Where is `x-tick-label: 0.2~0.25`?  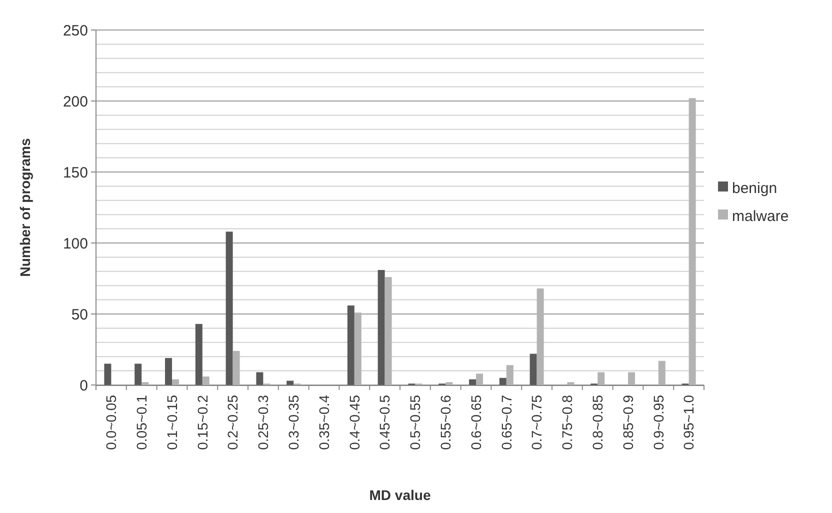
x-tick-label: 0.2~0.25 is located at coordinates (232, 422).